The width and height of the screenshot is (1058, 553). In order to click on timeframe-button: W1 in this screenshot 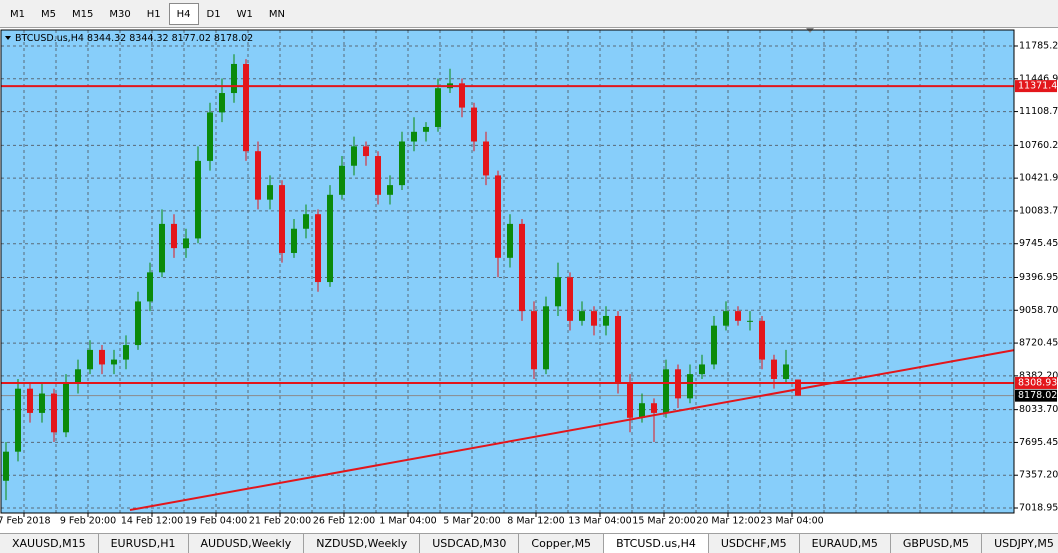, I will do `click(244, 14)`.